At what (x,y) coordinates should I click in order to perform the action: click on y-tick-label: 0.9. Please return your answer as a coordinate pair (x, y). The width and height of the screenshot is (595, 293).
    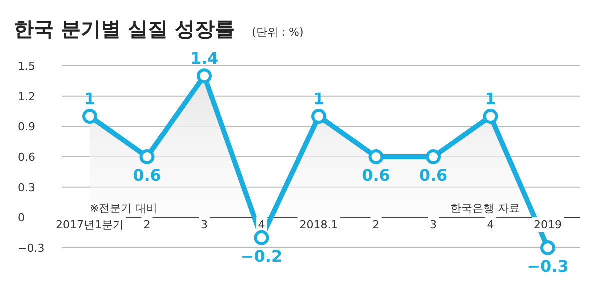
    Looking at the image, I should click on (27, 127).